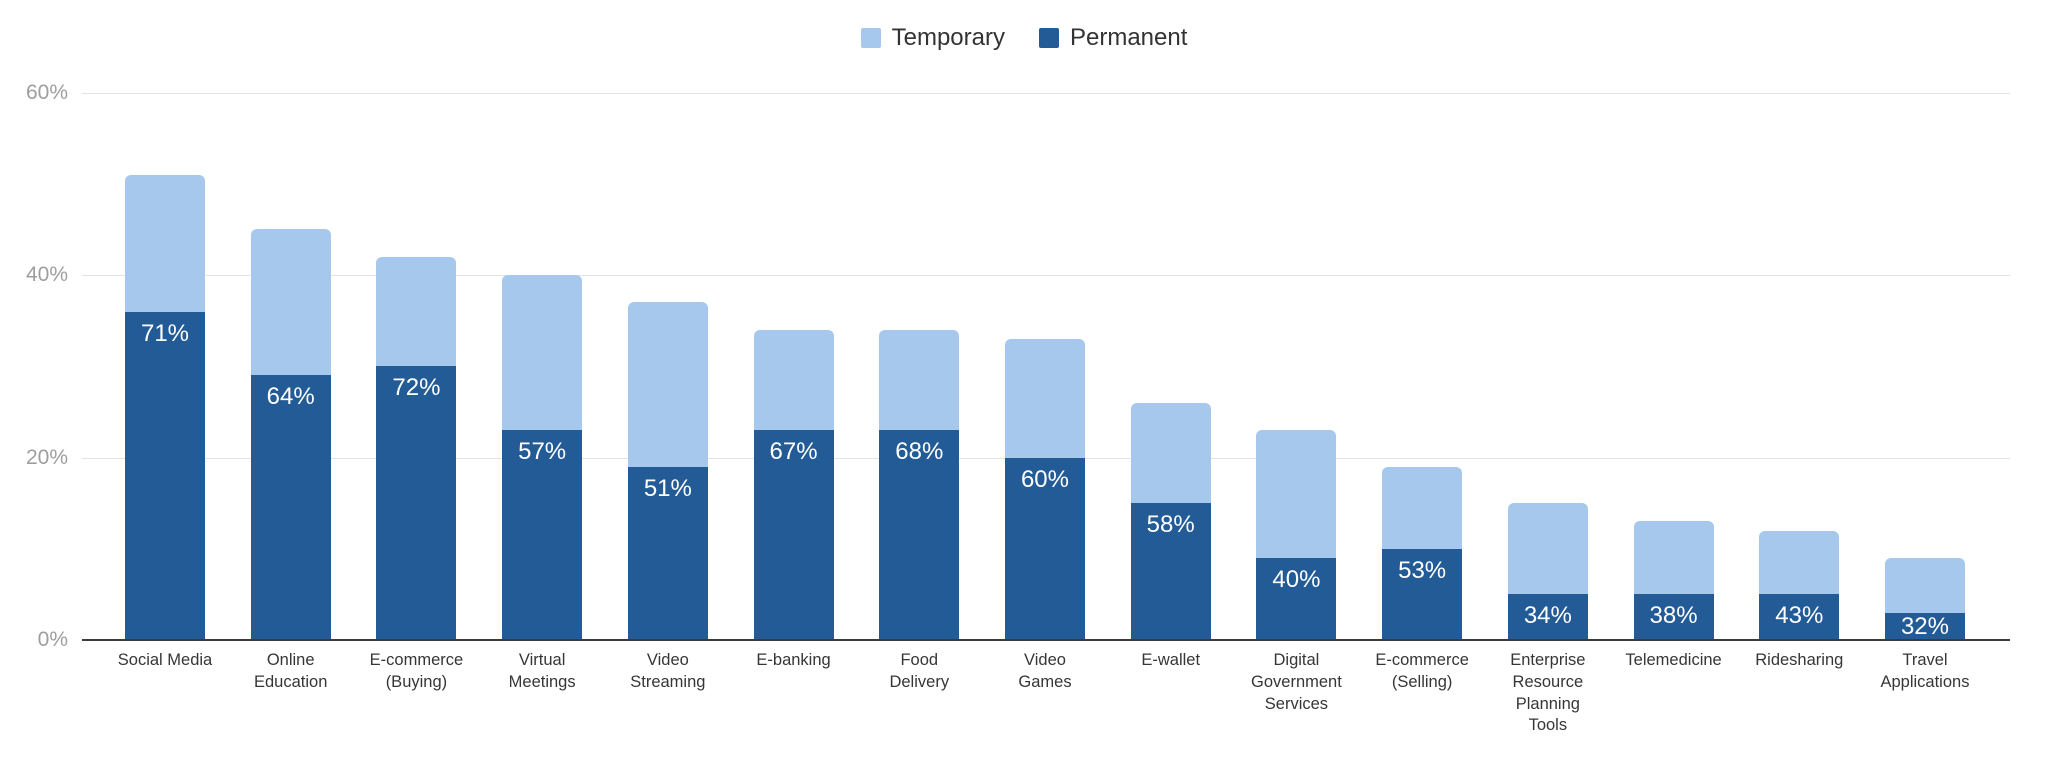 This screenshot has width=2048, height=768. I want to click on x-axis-label-ridesharing: Ridesharing, so click(1799, 661).